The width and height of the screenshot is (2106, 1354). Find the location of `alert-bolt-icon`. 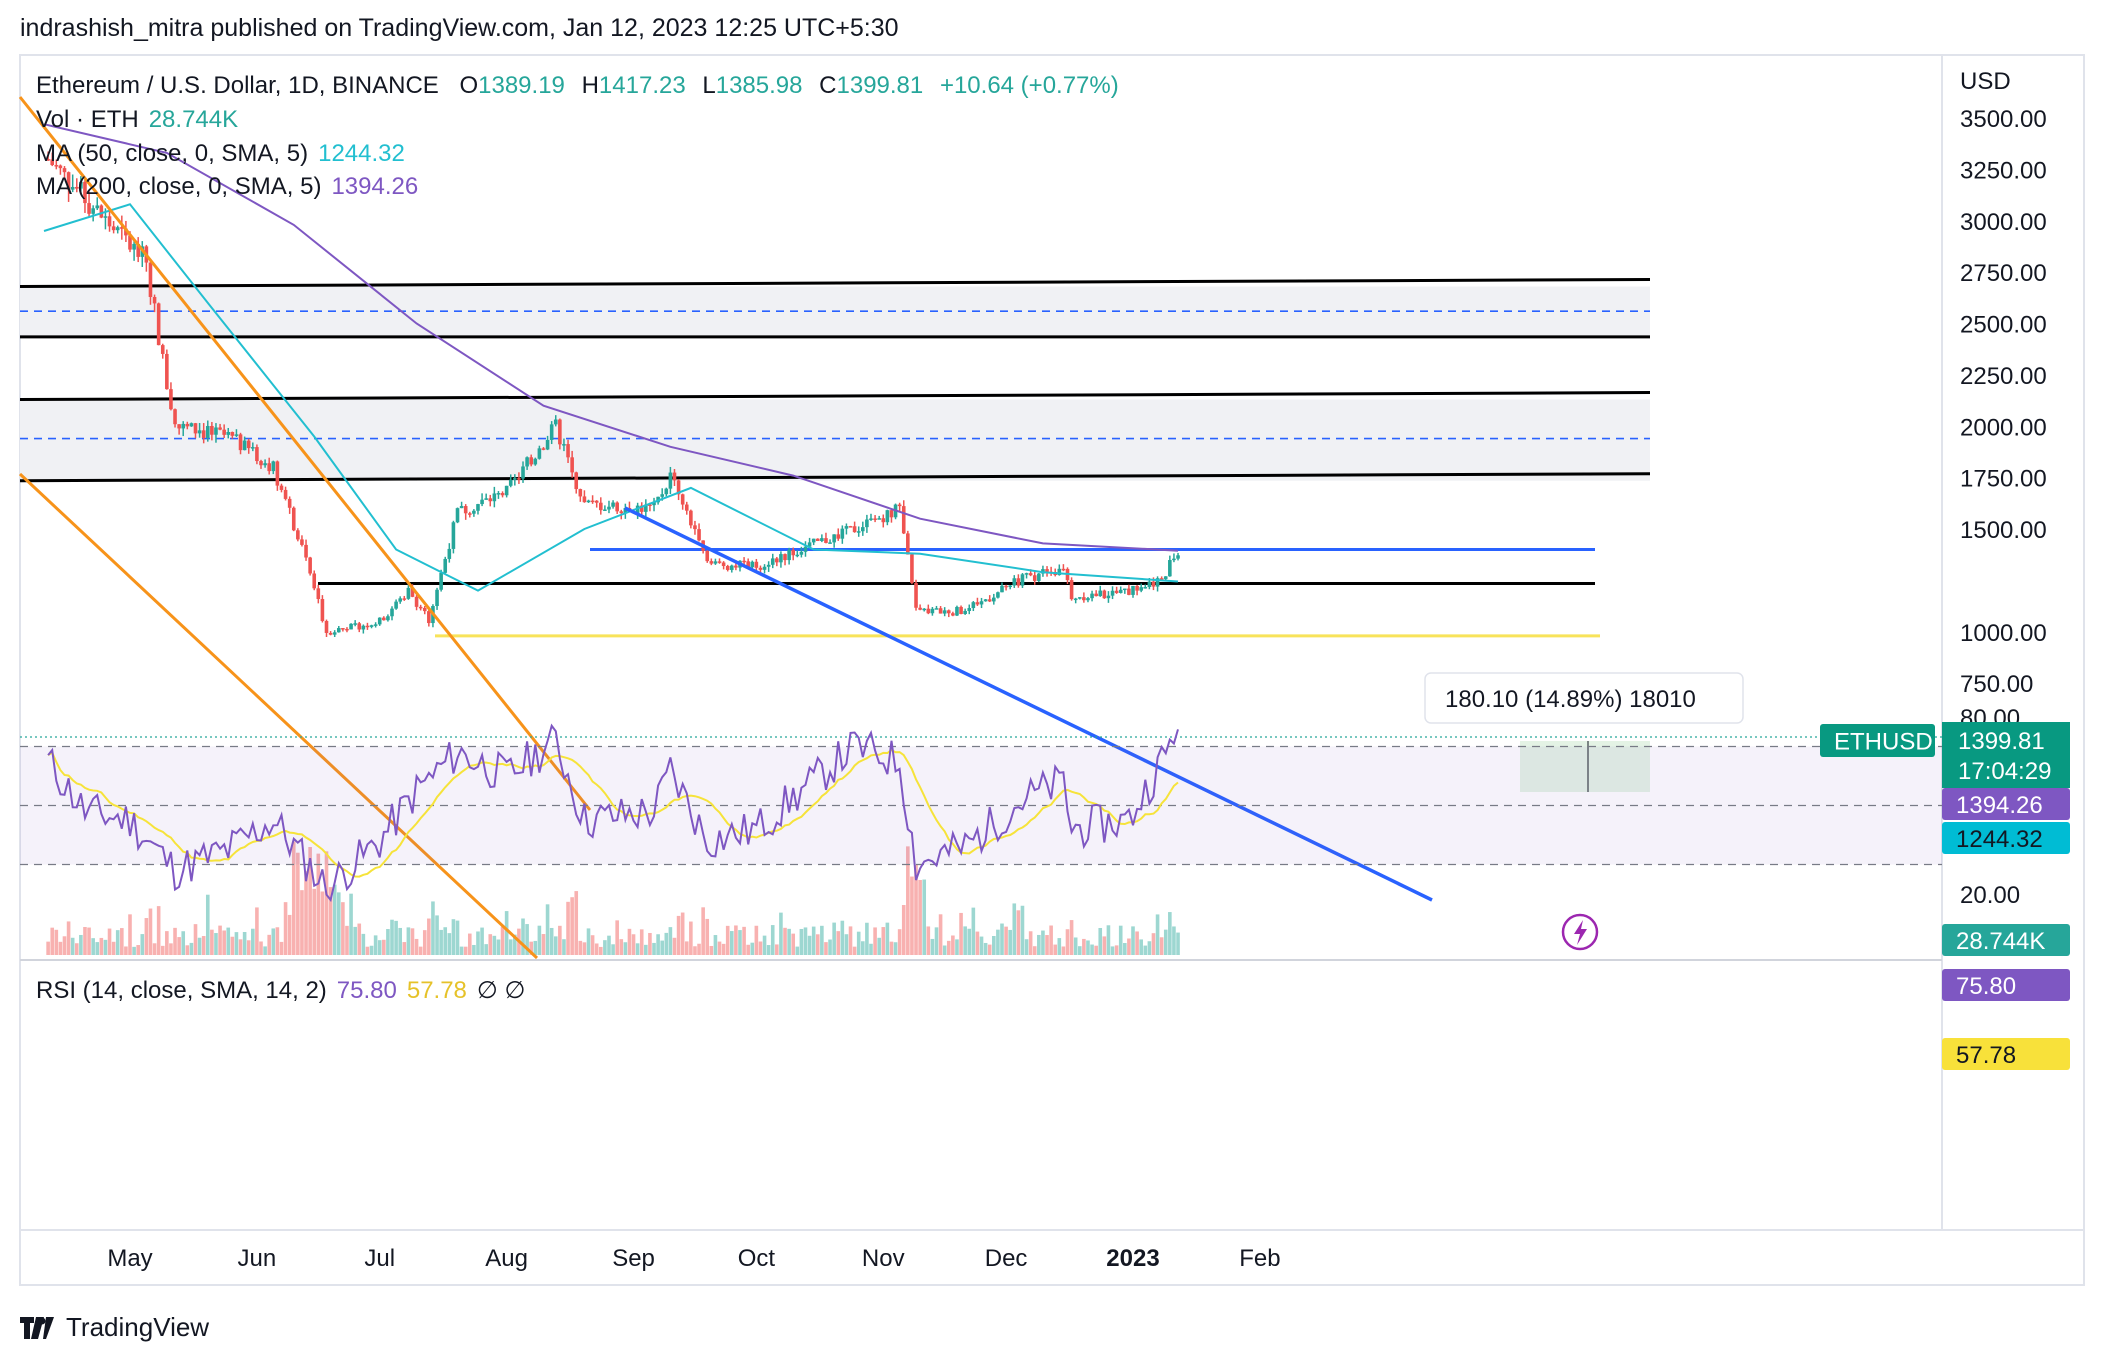

alert-bolt-icon is located at coordinates (1580, 932).